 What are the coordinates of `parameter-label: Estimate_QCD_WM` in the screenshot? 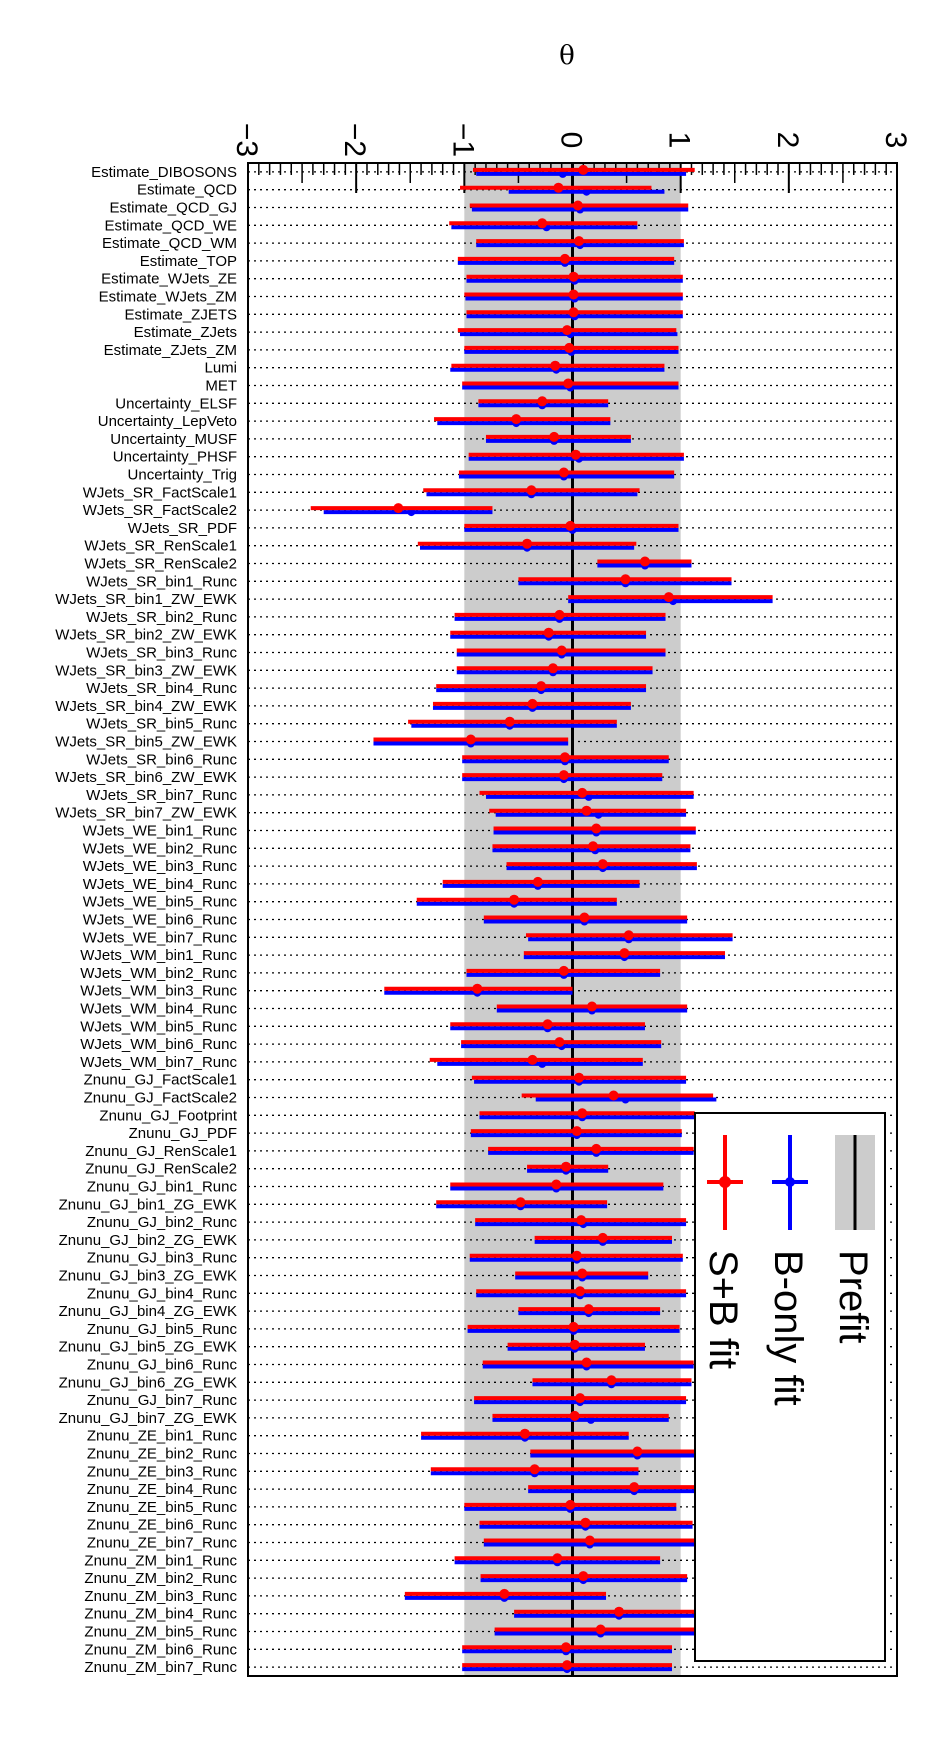 It's located at (169, 243).